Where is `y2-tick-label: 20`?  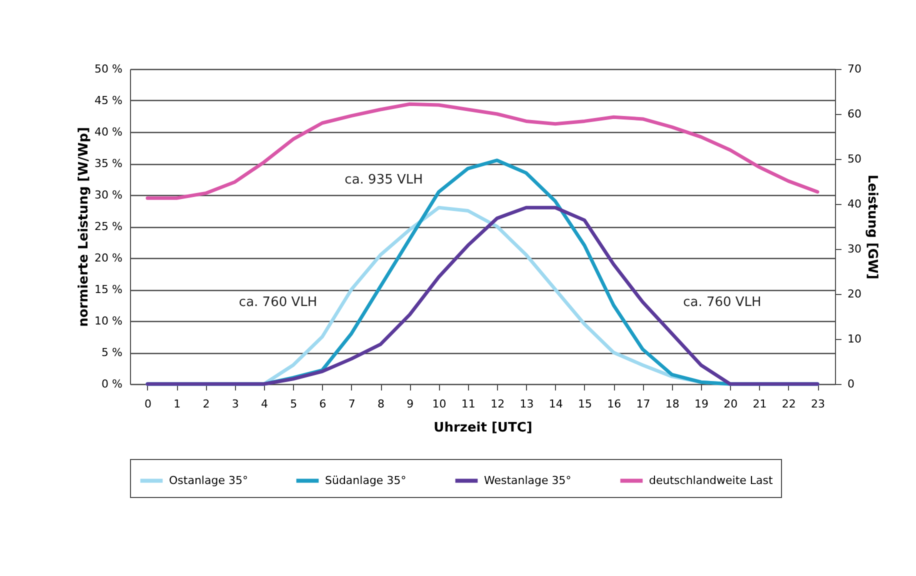 y2-tick-label: 20 is located at coordinates (855, 294).